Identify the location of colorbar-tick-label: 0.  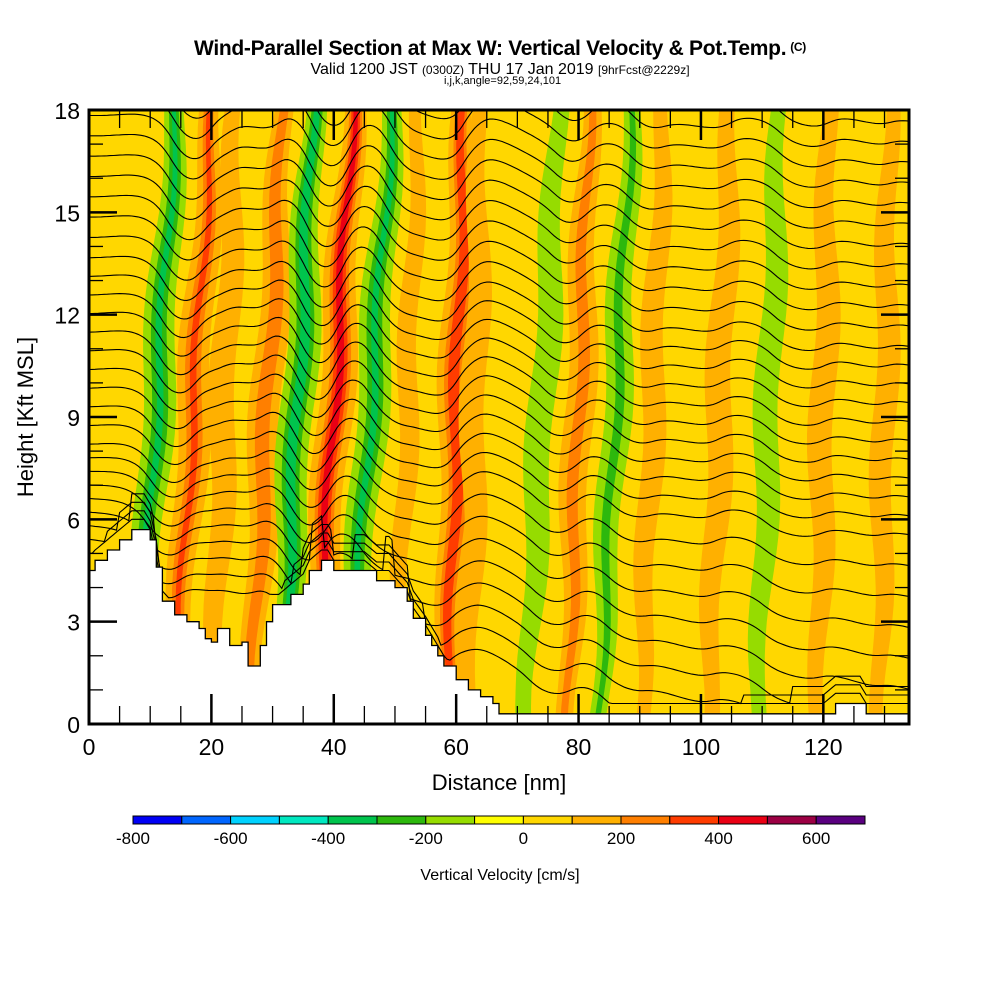
(523, 838).